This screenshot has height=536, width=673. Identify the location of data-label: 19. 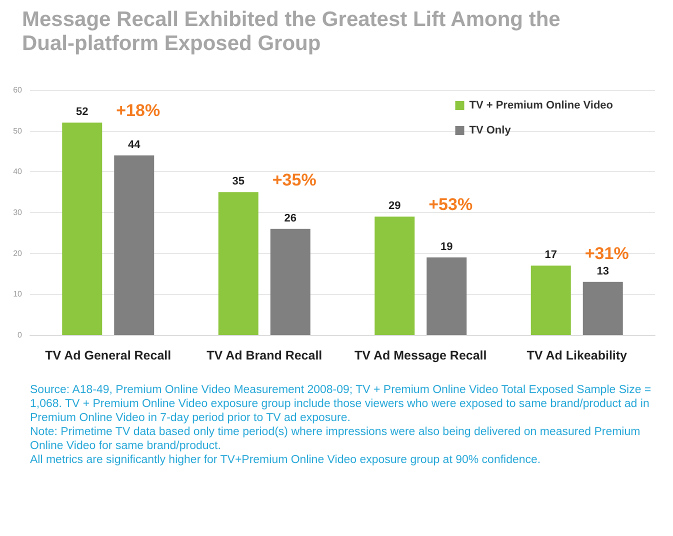
(446, 246).